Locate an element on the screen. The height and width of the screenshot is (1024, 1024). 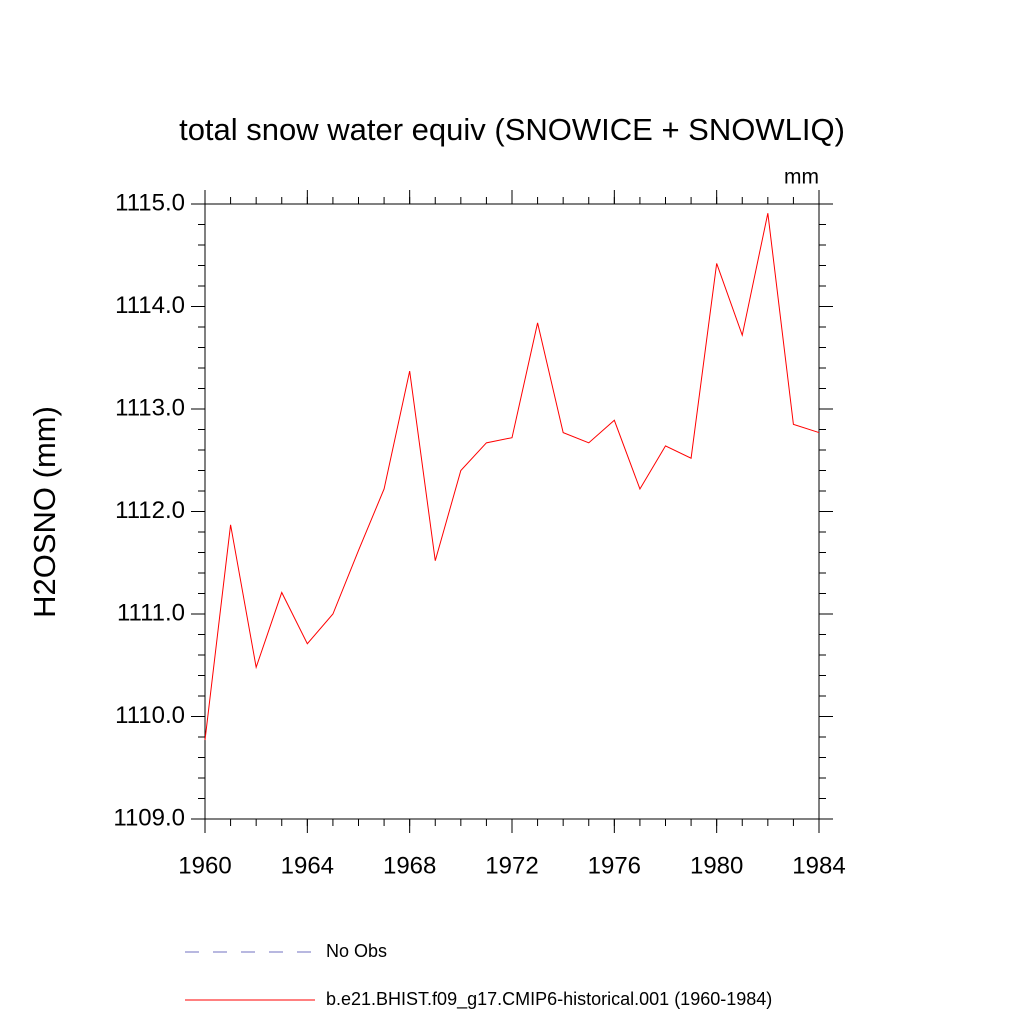
x-tick-label: 1960 is located at coordinates (204, 865).